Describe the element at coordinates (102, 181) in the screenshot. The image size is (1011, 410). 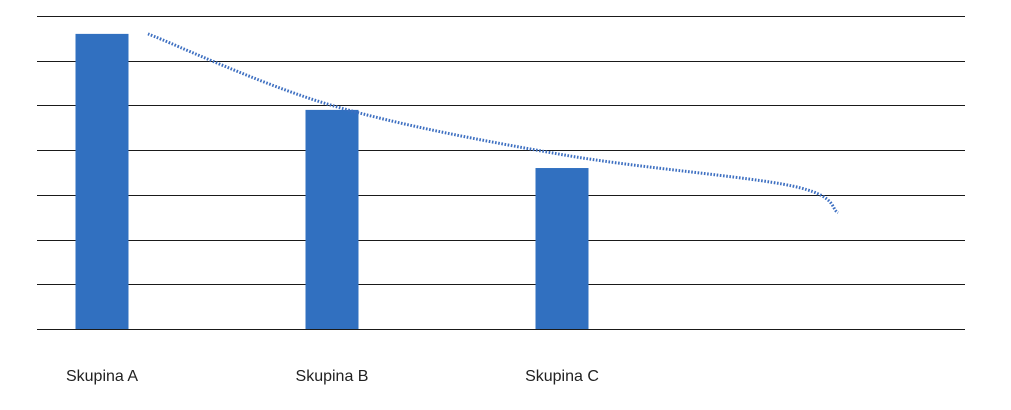
I see `bar-skupina-a` at that location.